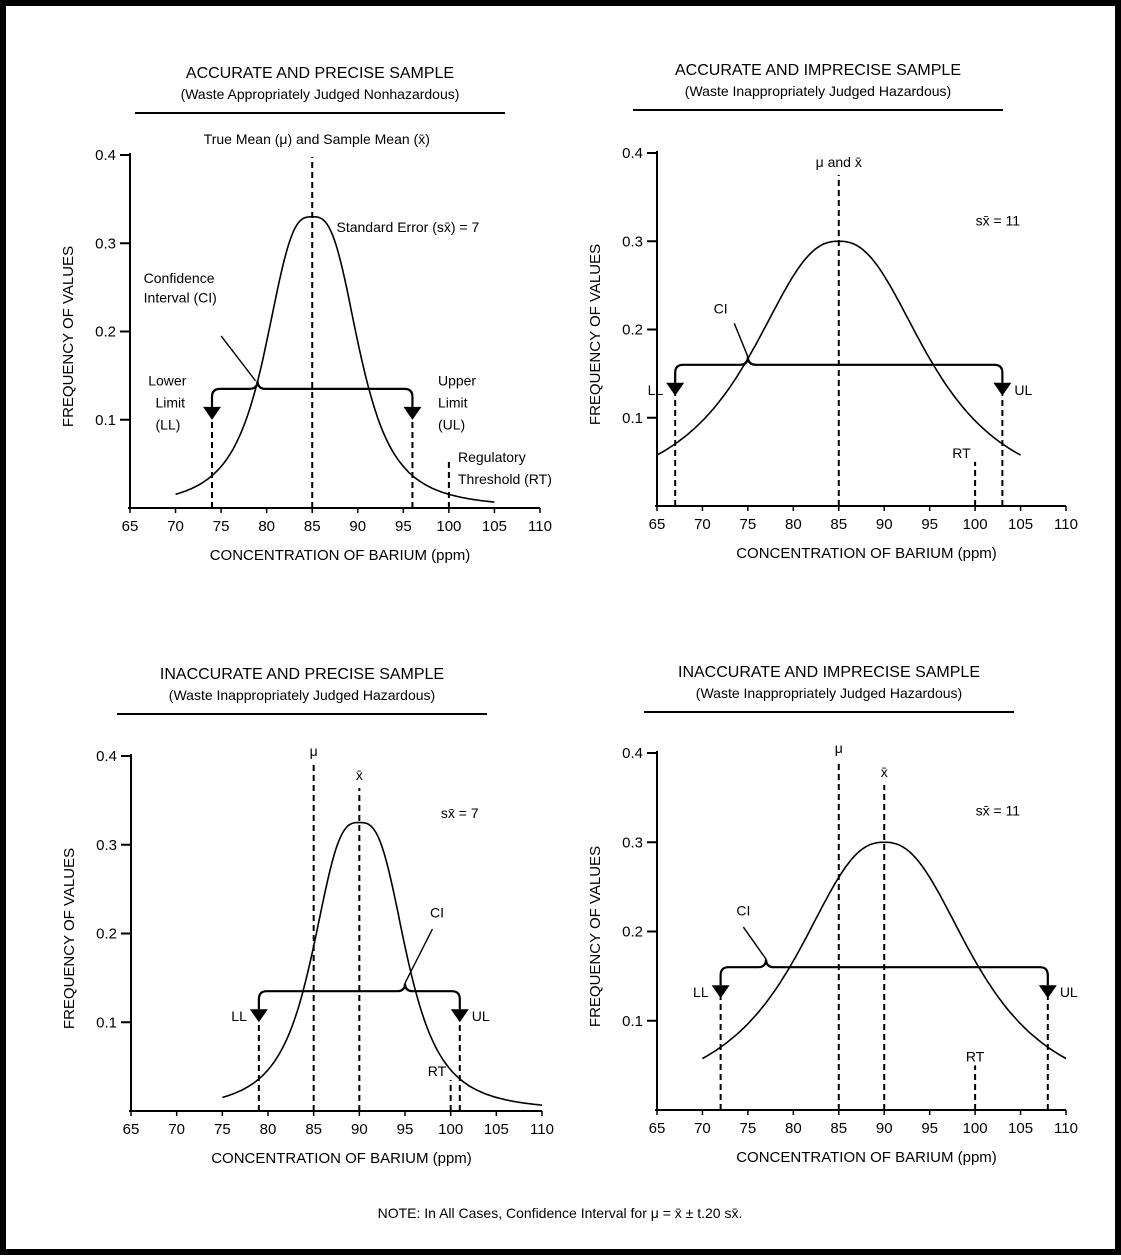  Describe the element at coordinates (168, 424) in the screenshot. I see `ll-label: (LL)` at that location.